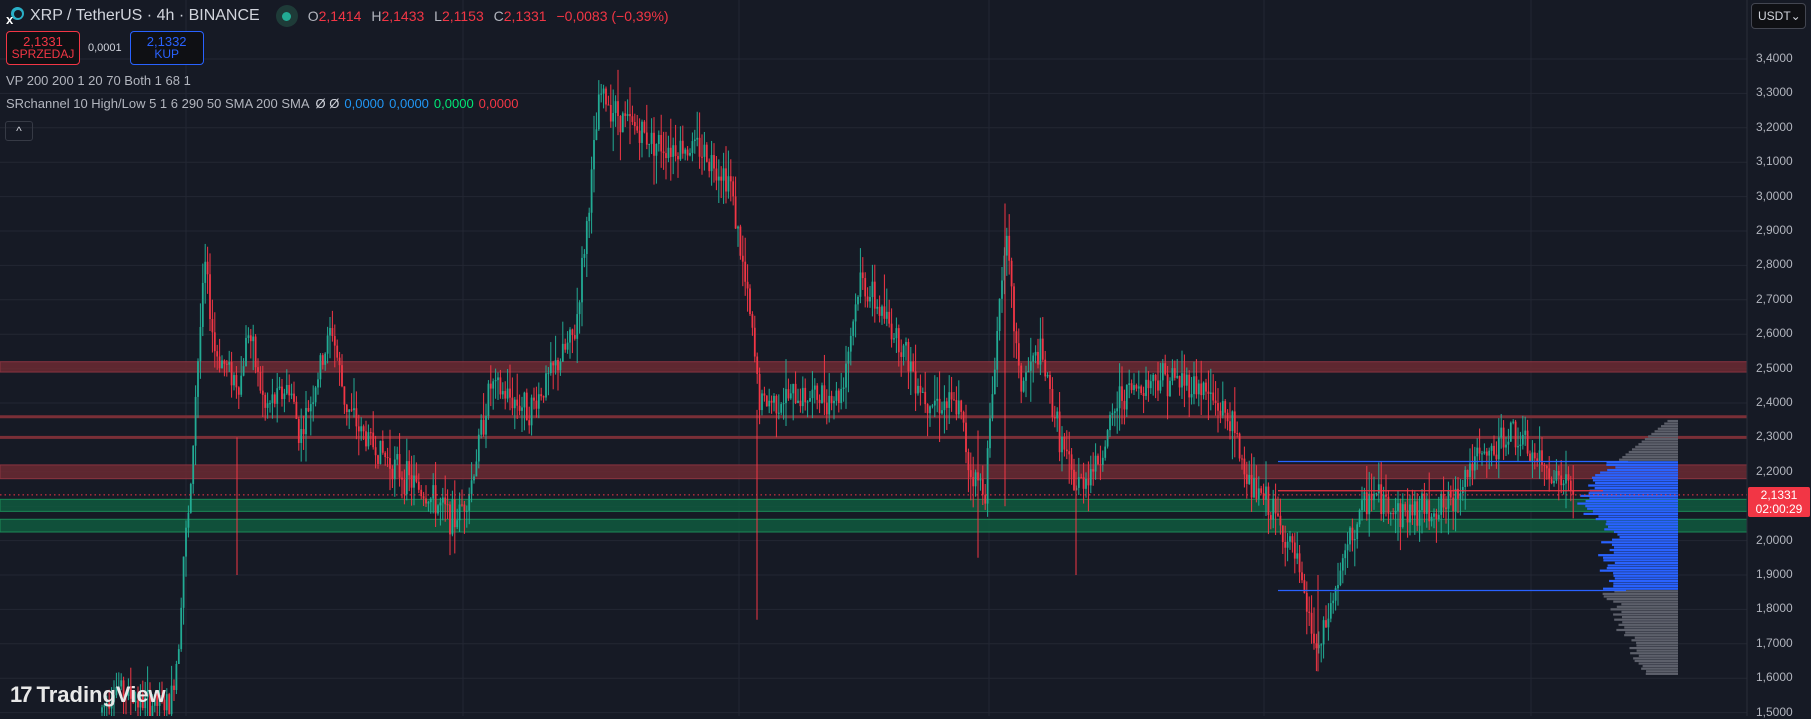 The width and height of the screenshot is (1811, 719). What do you see at coordinates (1779, 509) in the screenshot?
I see `bar-countdown: 02:00:29` at bounding box center [1779, 509].